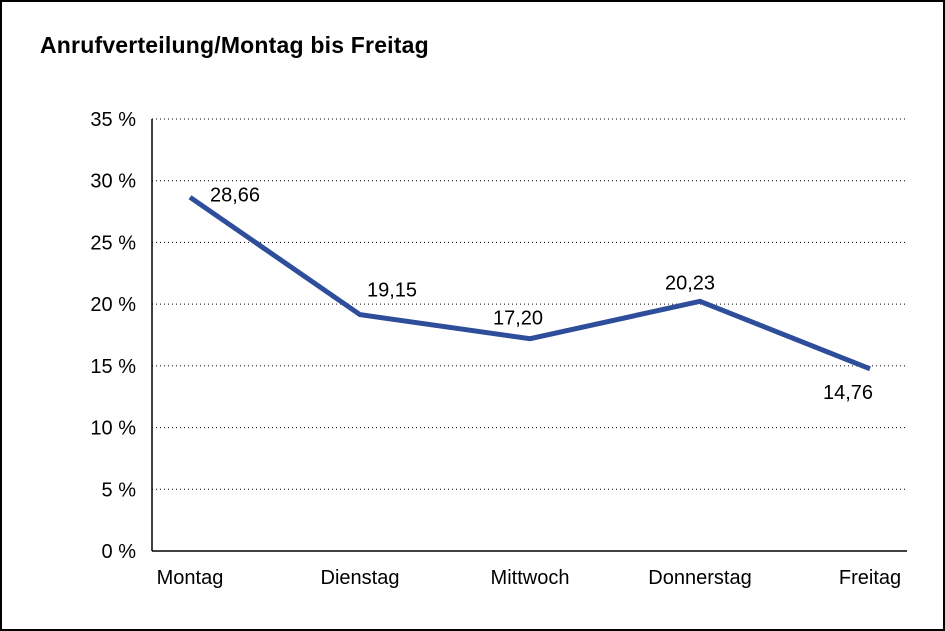 This screenshot has height=631, width=945. I want to click on data-label: 20,23, so click(690, 283).